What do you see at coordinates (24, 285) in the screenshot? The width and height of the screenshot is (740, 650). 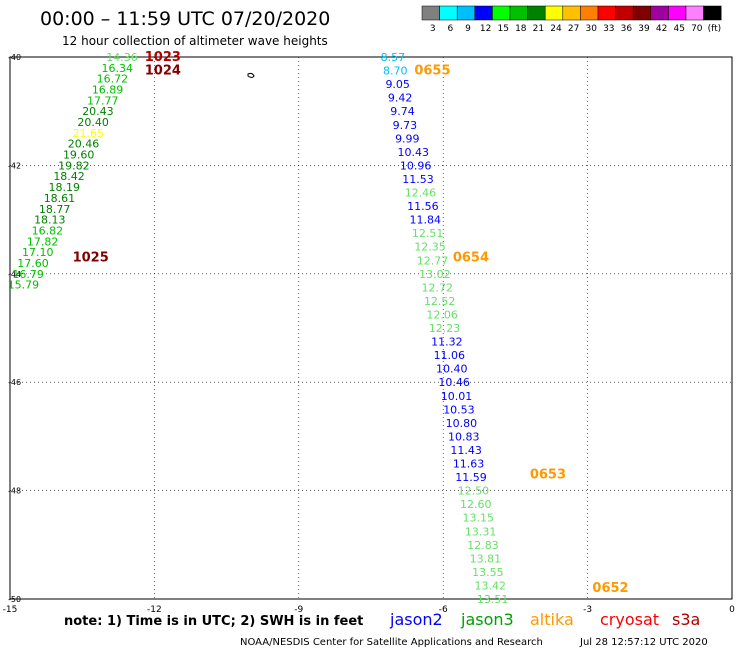 I see `swh-value: 15.79` at bounding box center [24, 285].